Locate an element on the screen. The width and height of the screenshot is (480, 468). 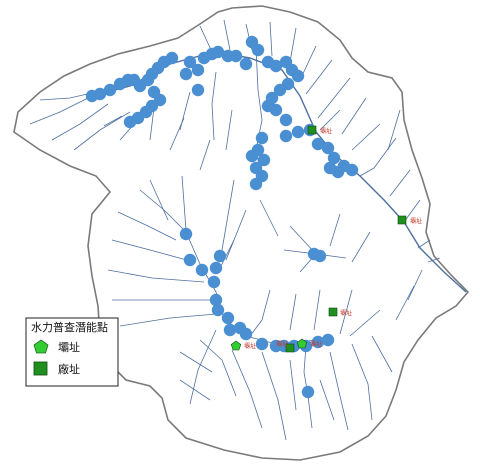
legend-title: 水力普查潛能點 is located at coordinates (69, 327).